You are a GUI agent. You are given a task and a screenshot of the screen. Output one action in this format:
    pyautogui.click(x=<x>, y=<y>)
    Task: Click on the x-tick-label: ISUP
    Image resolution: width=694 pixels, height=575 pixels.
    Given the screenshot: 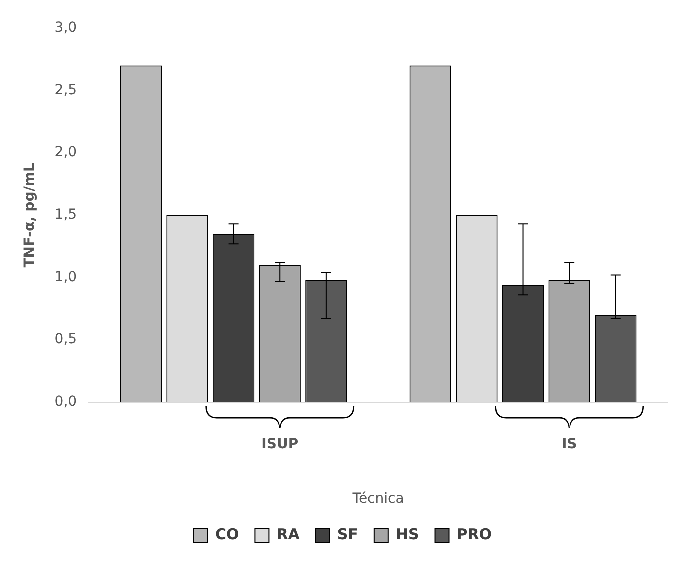 What is the action you would take?
    pyautogui.click(x=280, y=444)
    